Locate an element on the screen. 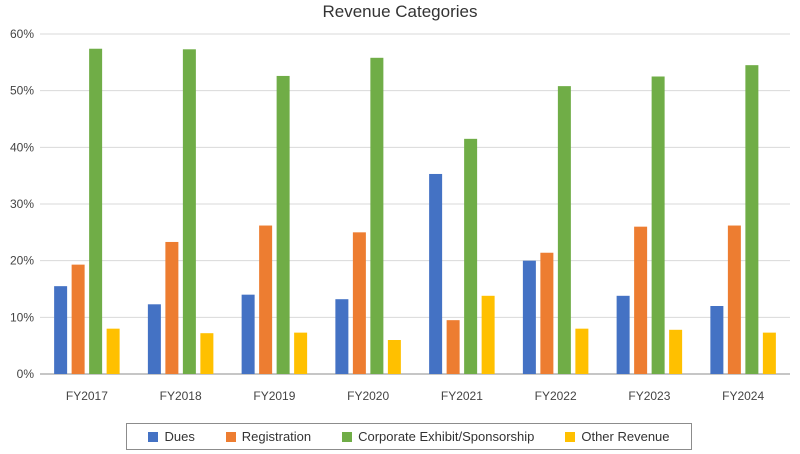  y-tick-label: 40% is located at coordinates (22, 147).